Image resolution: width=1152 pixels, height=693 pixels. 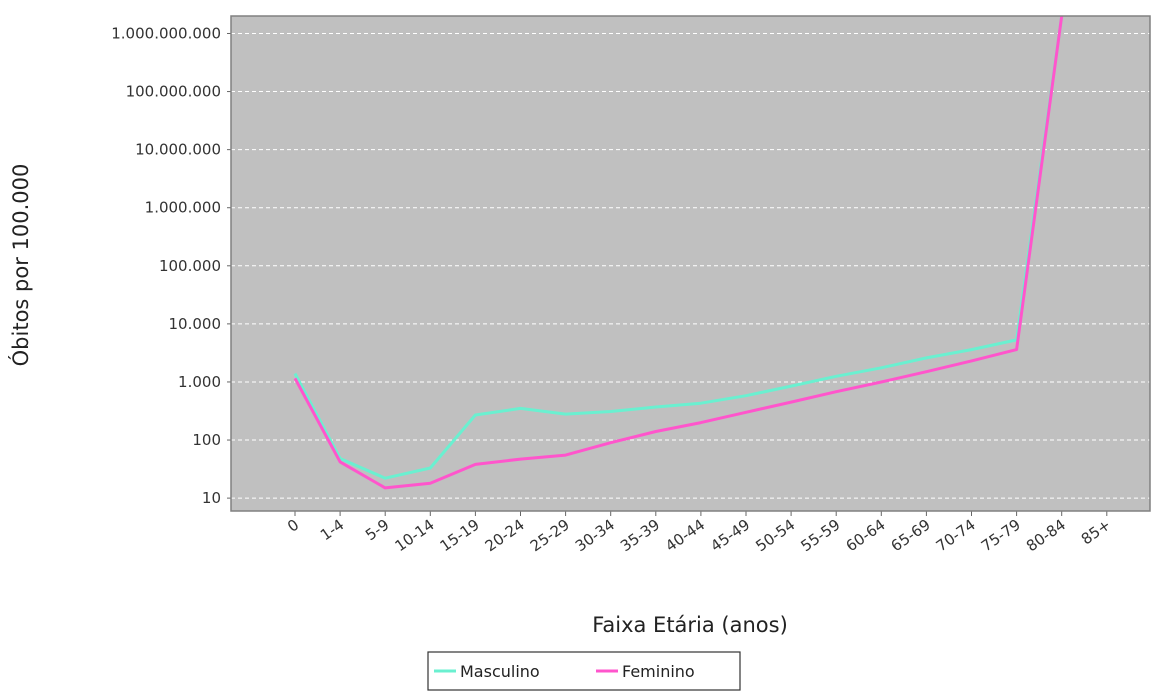 What do you see at coordinates (332, 530) in the screenshot?
I see `x-tick-label: 1-4` at bounding box center [332, 530].